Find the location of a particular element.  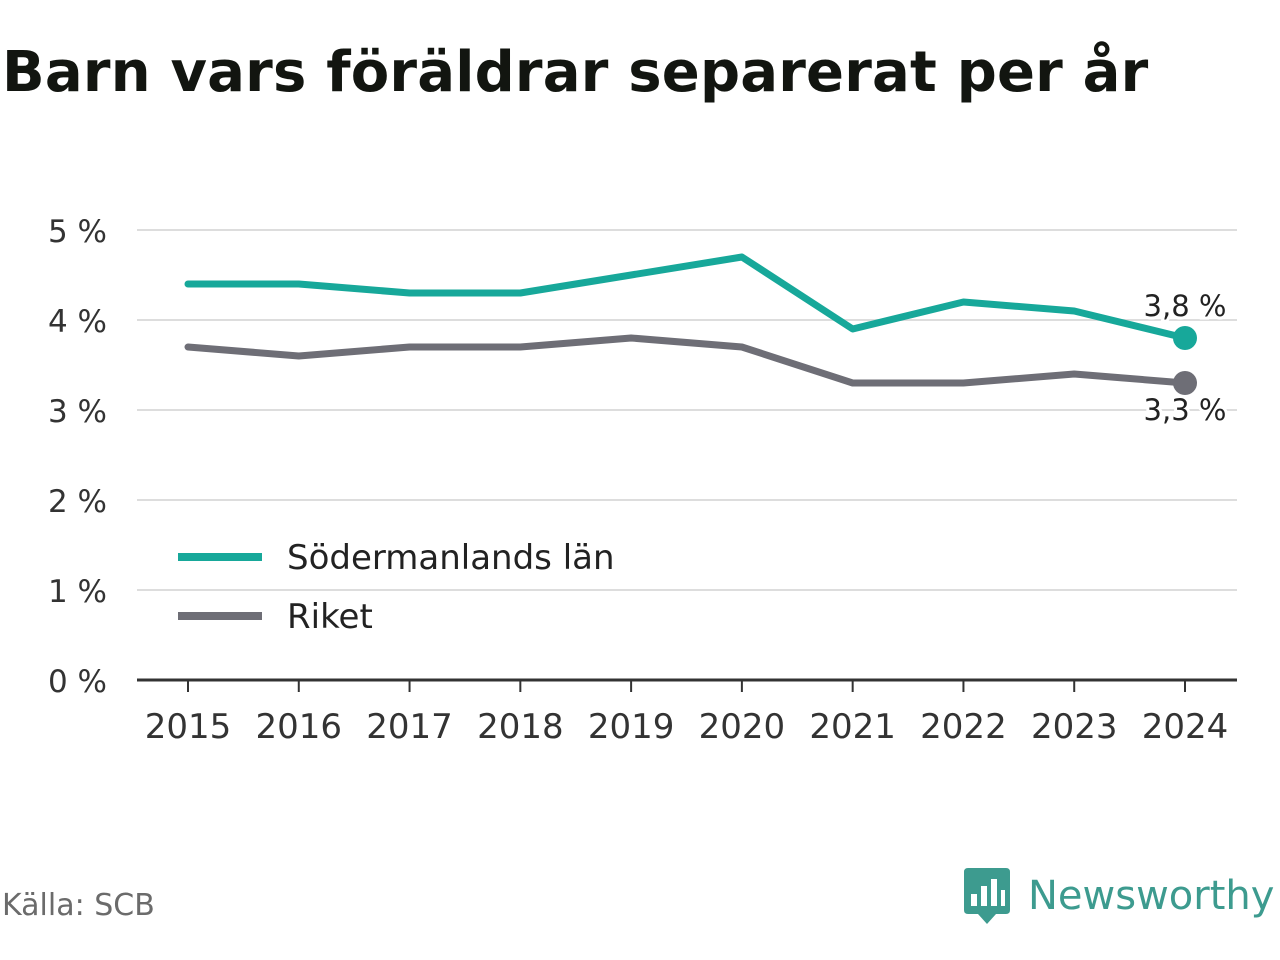

y-tick-label: 5 % is located at coordinates (77, 232).